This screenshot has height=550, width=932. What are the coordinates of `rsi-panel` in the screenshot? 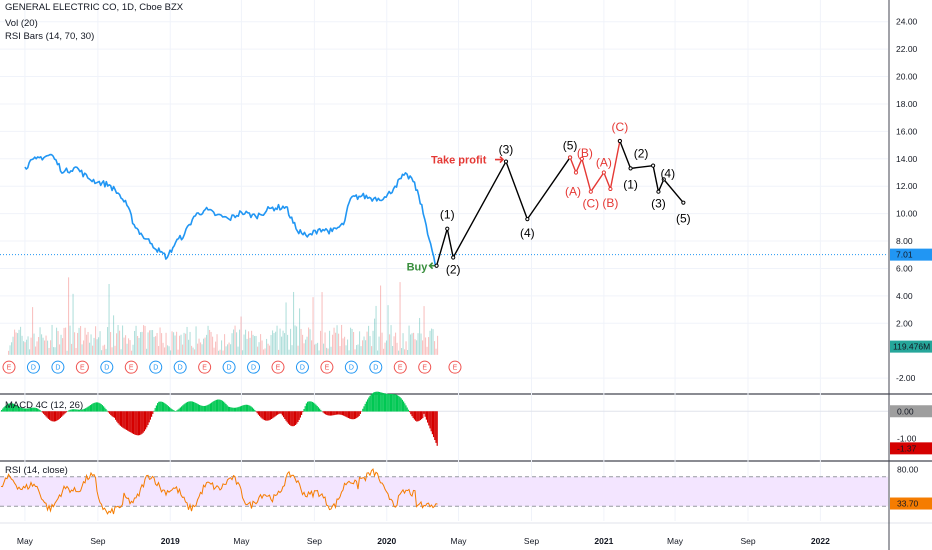 It's located at (444, 491).